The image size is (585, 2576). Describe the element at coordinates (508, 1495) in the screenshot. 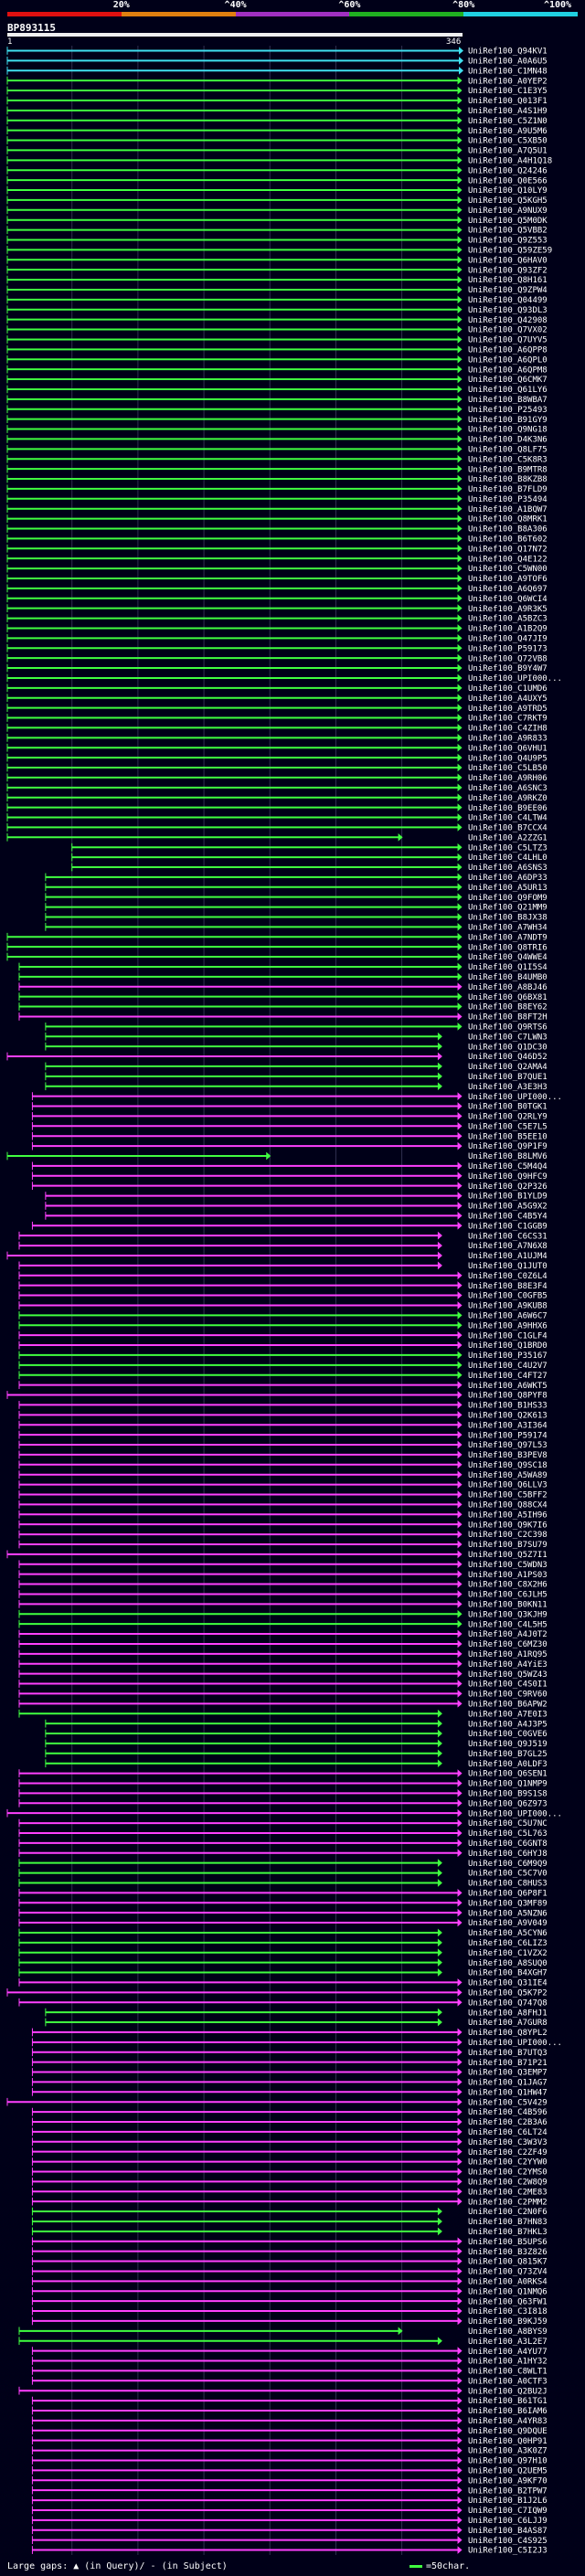

I see `alignment-label: UniRef100_C5BFF2` at that location.